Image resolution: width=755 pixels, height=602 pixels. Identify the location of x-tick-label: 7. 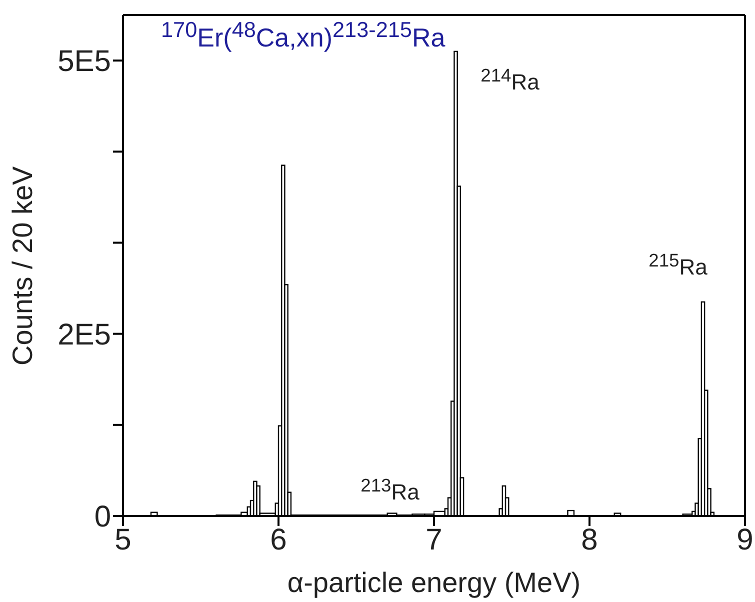
(434, 539).